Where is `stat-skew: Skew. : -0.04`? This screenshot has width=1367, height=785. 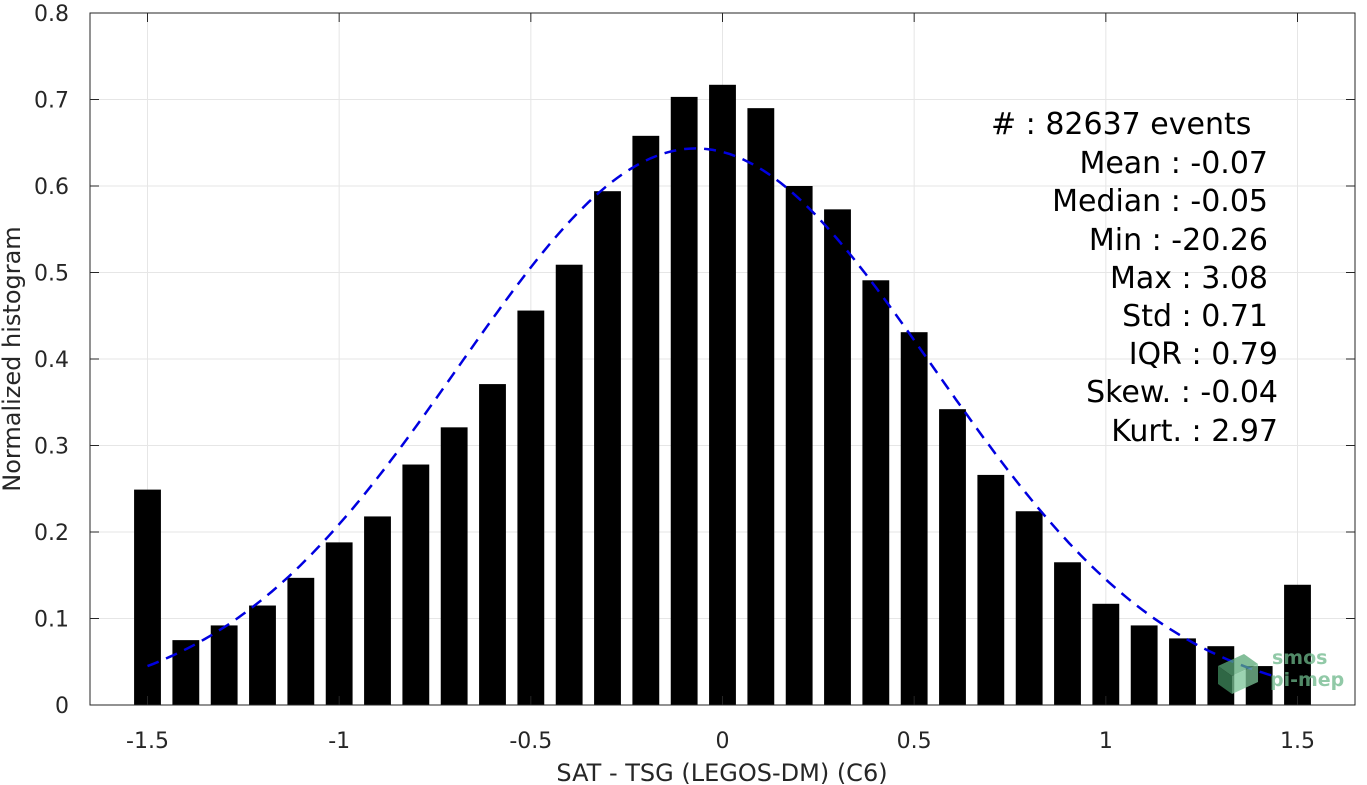
stat-skew: Skew. : -0.04 is located at coordinates (1182, 392).